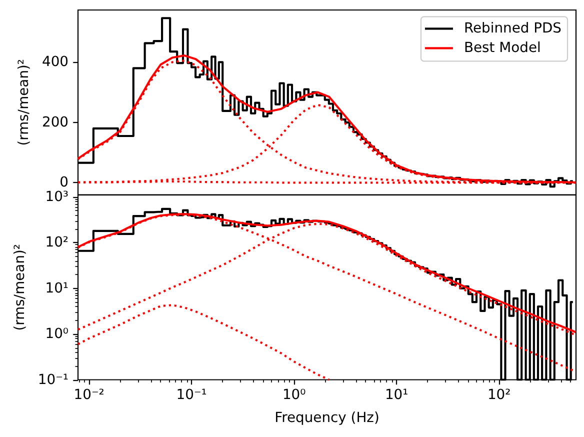  Describe the element at coordinates (396, 394) in the screenshot. I see `x-tick-label: 10¹` at that location.